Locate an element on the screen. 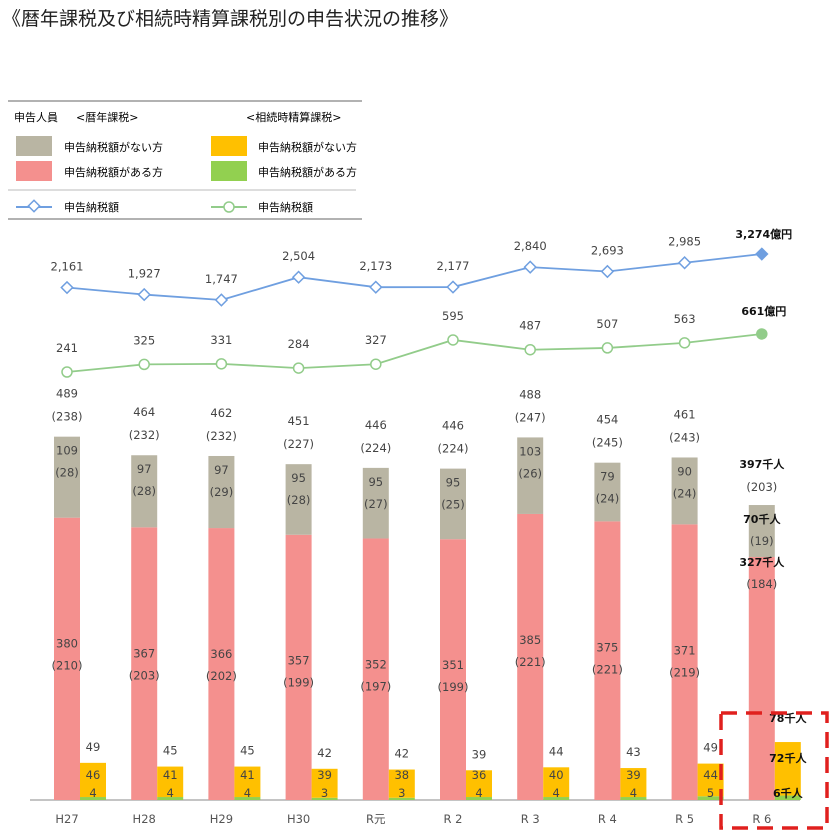 Image resolution: width=834 pixels, height=832 pixels. s-none-label: 46 is located at coordinates (93, 775).